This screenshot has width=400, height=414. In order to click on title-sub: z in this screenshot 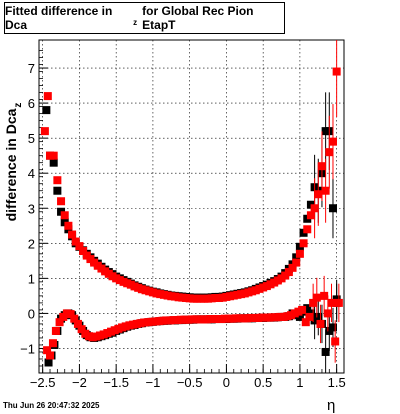, I will do `click(135, 22)`.